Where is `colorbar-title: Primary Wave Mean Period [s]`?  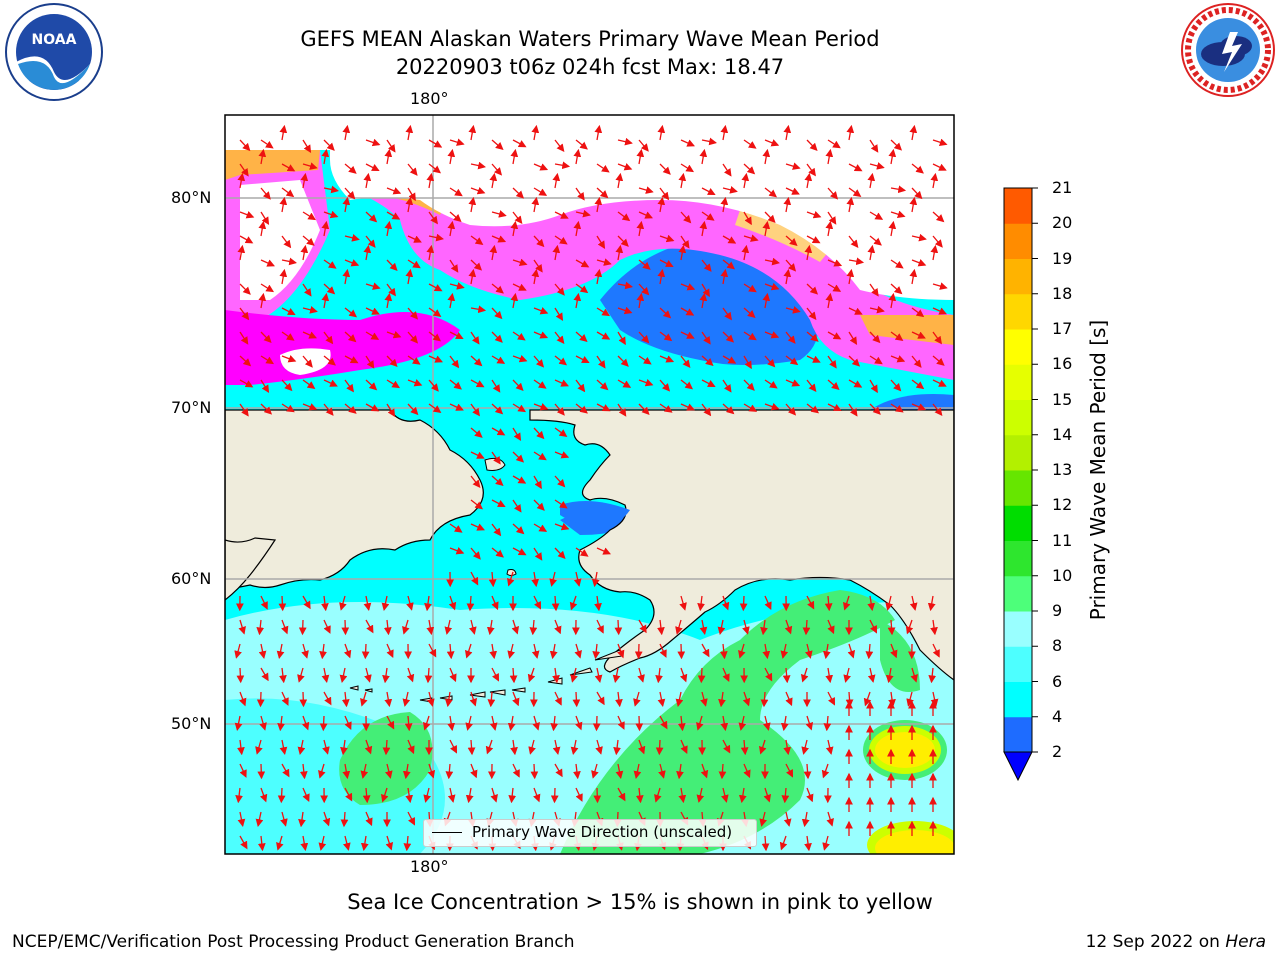
colorbar-title: Primary Wave Mean Period [s] is located at coordinates (1098, 470).